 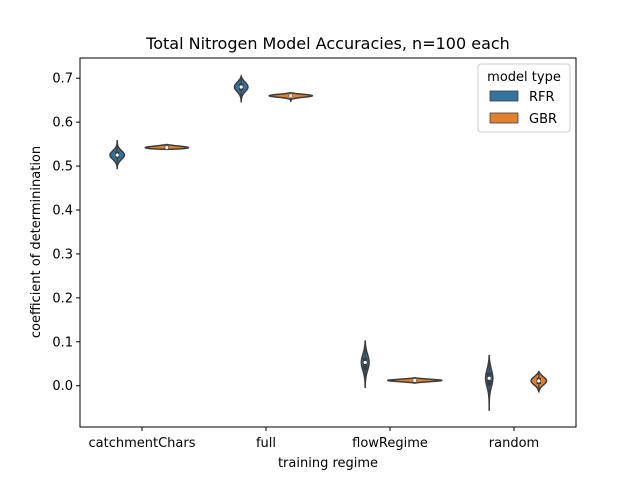 I want to click on legend-label-gbr: GBR, so click(x=543, y=119).